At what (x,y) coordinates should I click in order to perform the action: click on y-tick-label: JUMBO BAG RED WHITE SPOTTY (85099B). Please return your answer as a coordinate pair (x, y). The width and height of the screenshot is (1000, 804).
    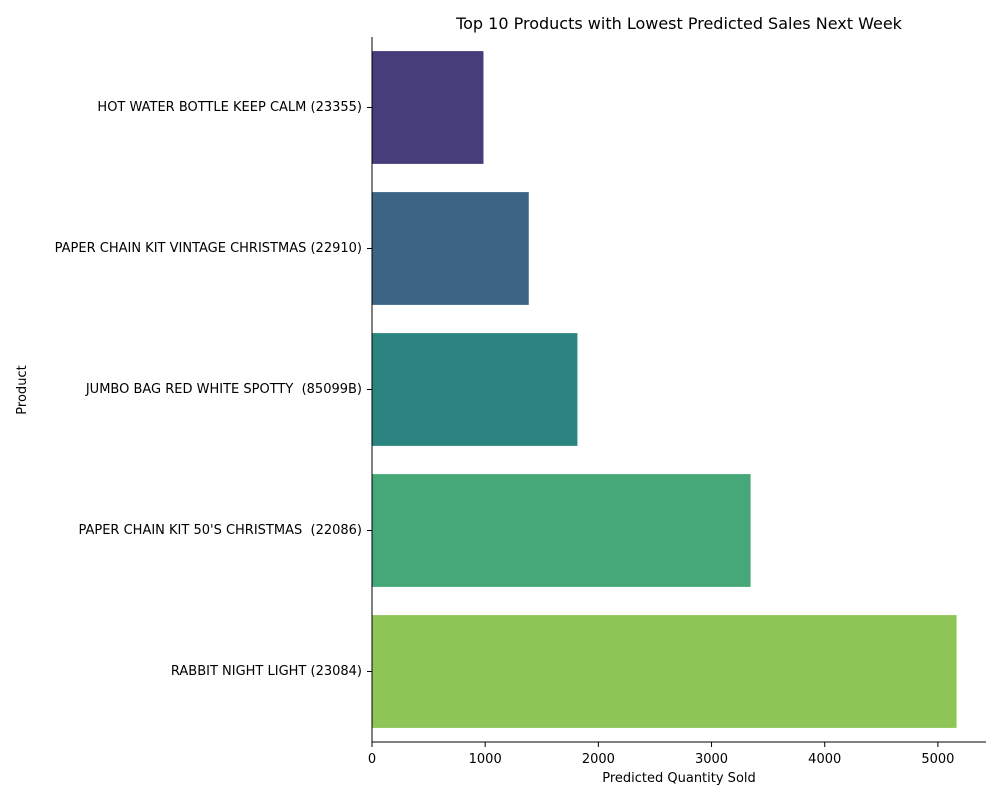
    Looking at the image, I should click on (223, 389).